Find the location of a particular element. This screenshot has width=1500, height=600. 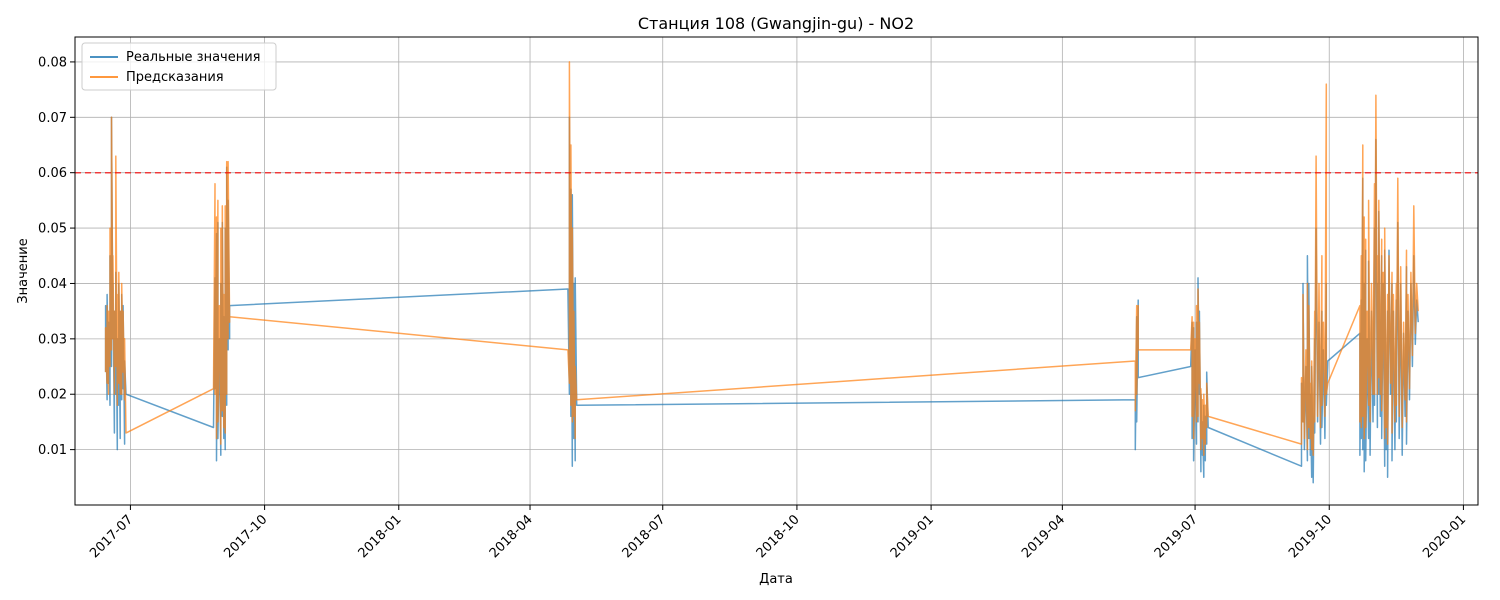

chart-title: Станция 108 (Gwangjin-gu) - NO2 is located at coordinates (776, 23).